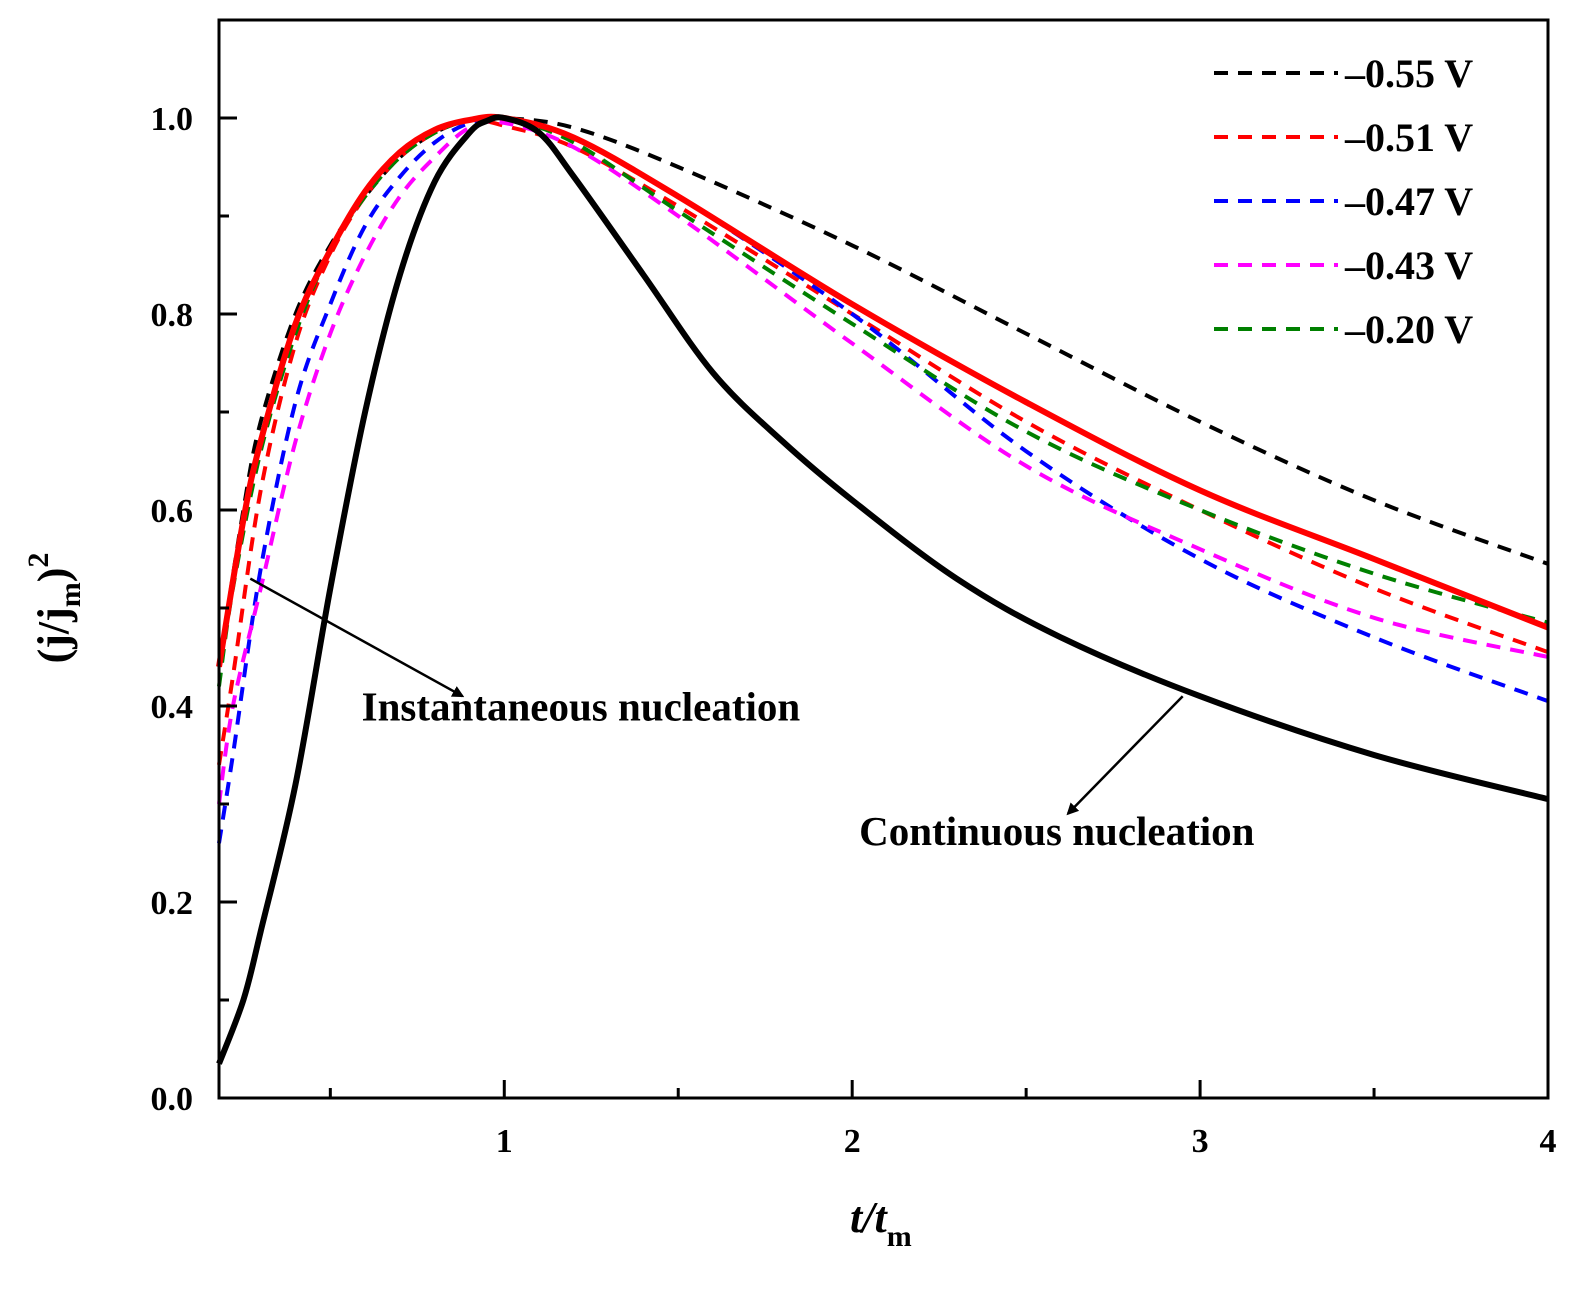 The height and width of the screenshot is (1290, 1592). Describe the element at coordinates (172, 315) in the screenshot. I see `y-tick-label: 0.8` at that location.